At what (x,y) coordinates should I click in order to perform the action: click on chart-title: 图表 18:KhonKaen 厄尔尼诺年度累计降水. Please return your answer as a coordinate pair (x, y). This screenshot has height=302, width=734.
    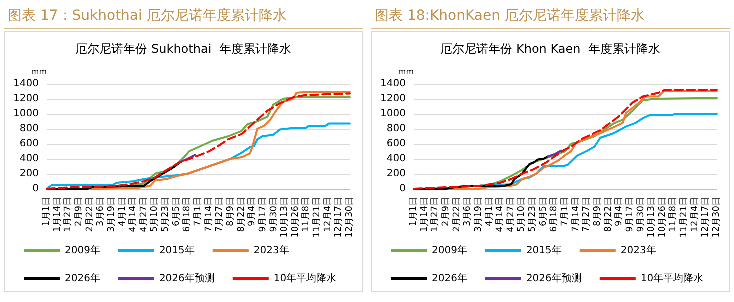
    Looking at the image, I should click on (550, 17).